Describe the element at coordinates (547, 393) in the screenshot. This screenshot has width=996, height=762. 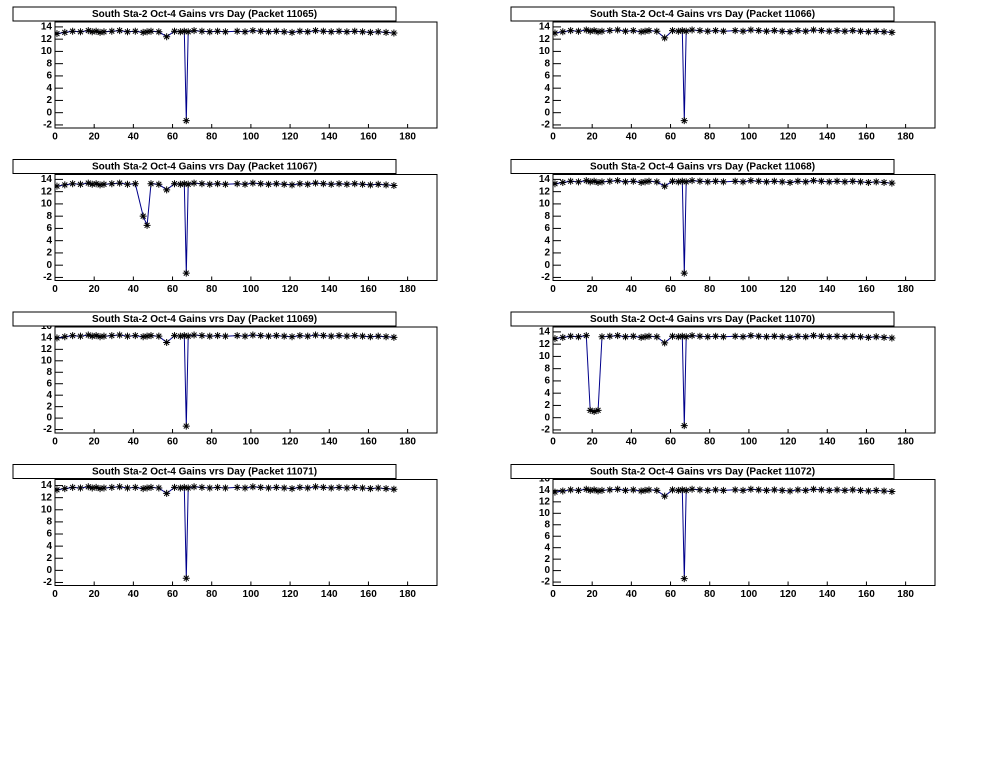
I see `y-tick-label: 4` at that location.